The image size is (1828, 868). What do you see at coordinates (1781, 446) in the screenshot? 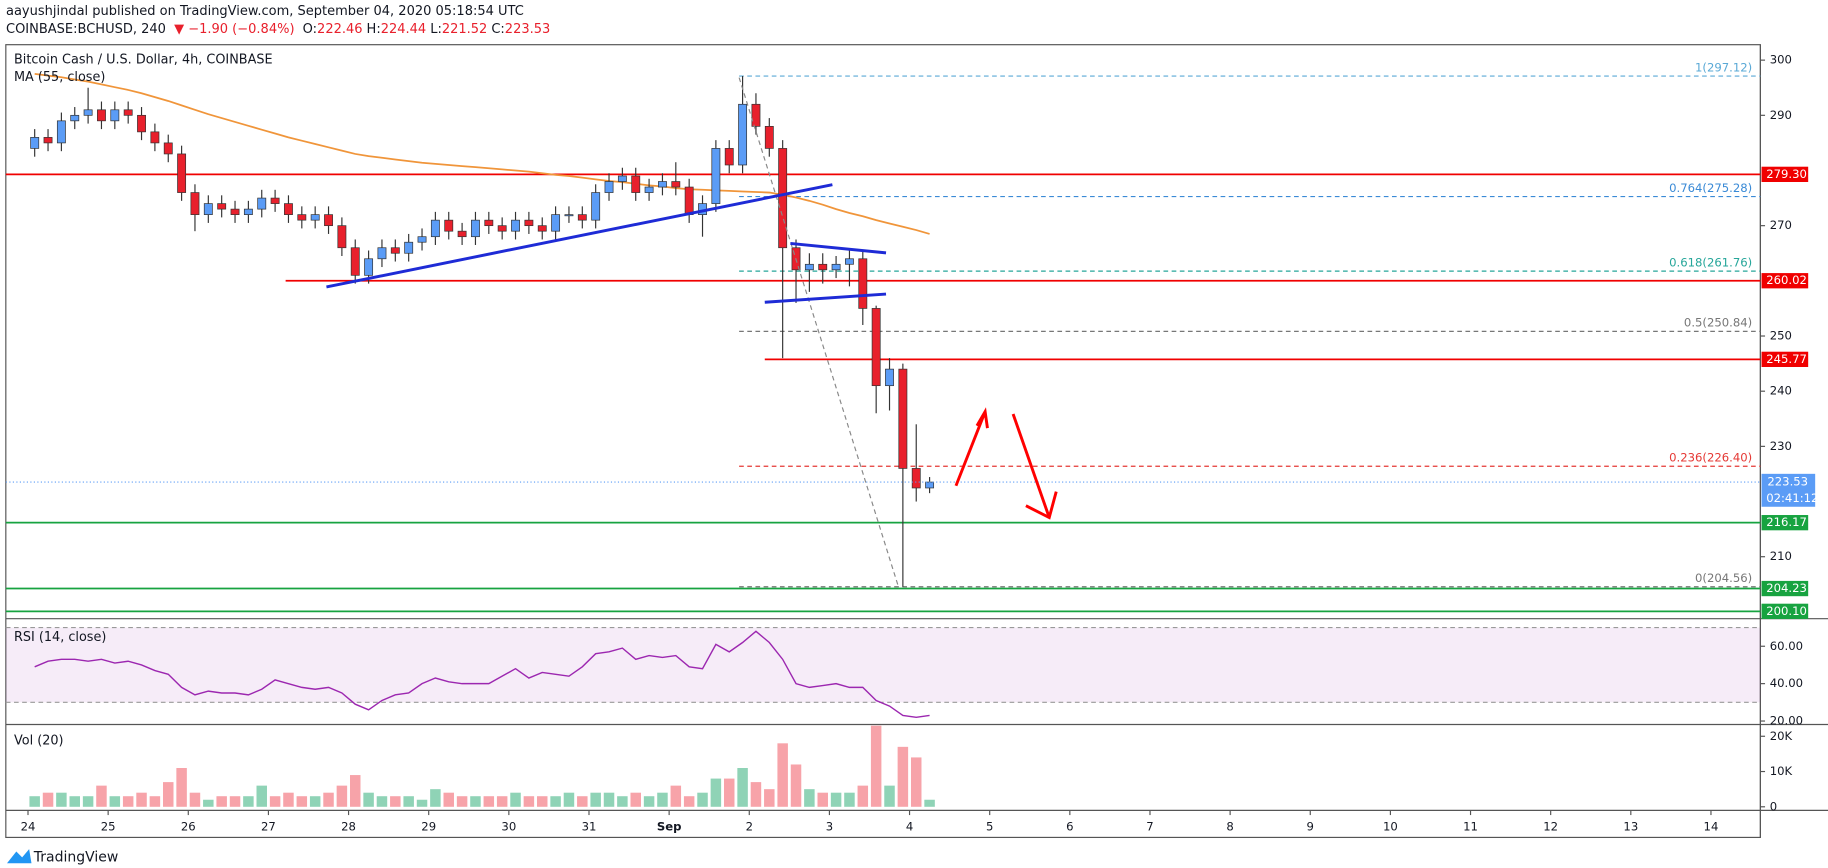
I see `y-tick-label: 230` at bounding box center [1781, 446].